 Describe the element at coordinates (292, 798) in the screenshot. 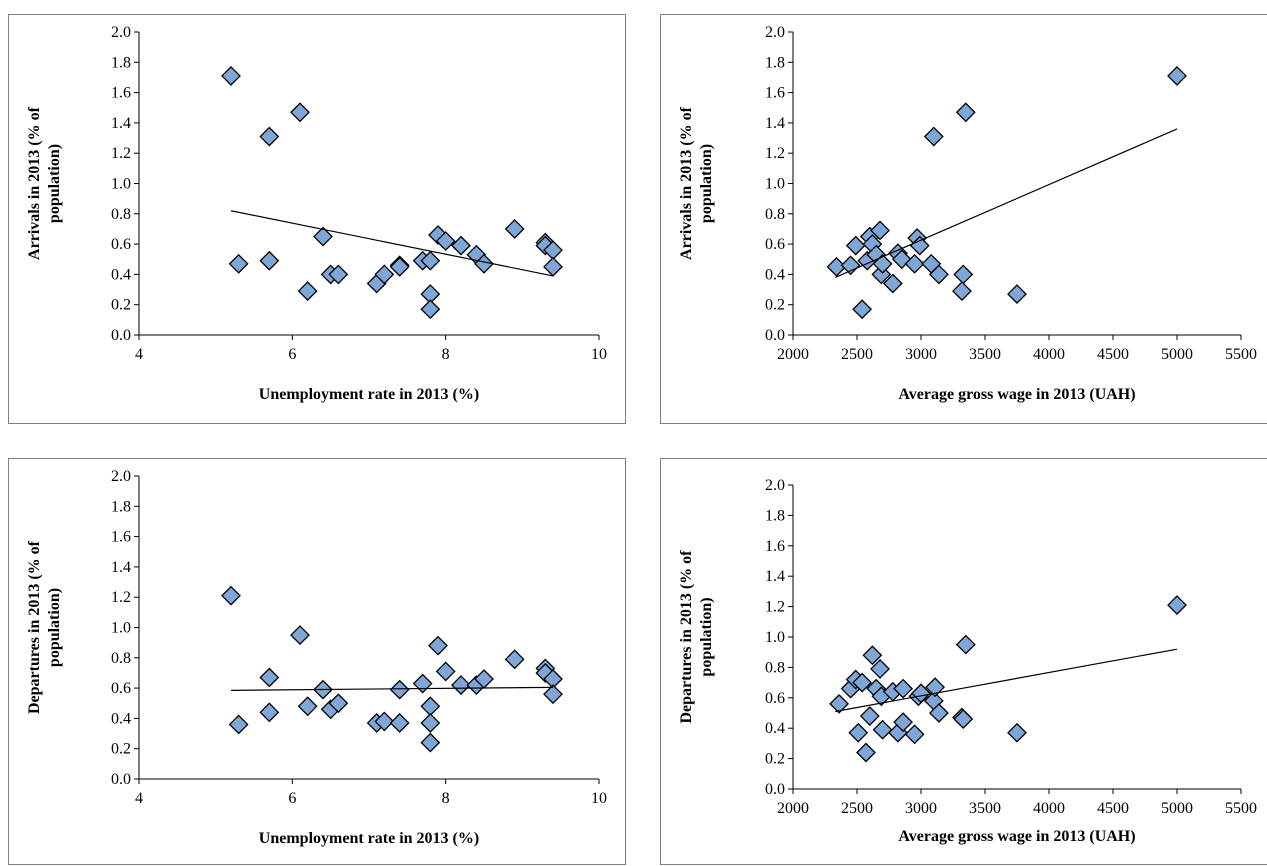

I see `x-tick-label: 6` at that location.